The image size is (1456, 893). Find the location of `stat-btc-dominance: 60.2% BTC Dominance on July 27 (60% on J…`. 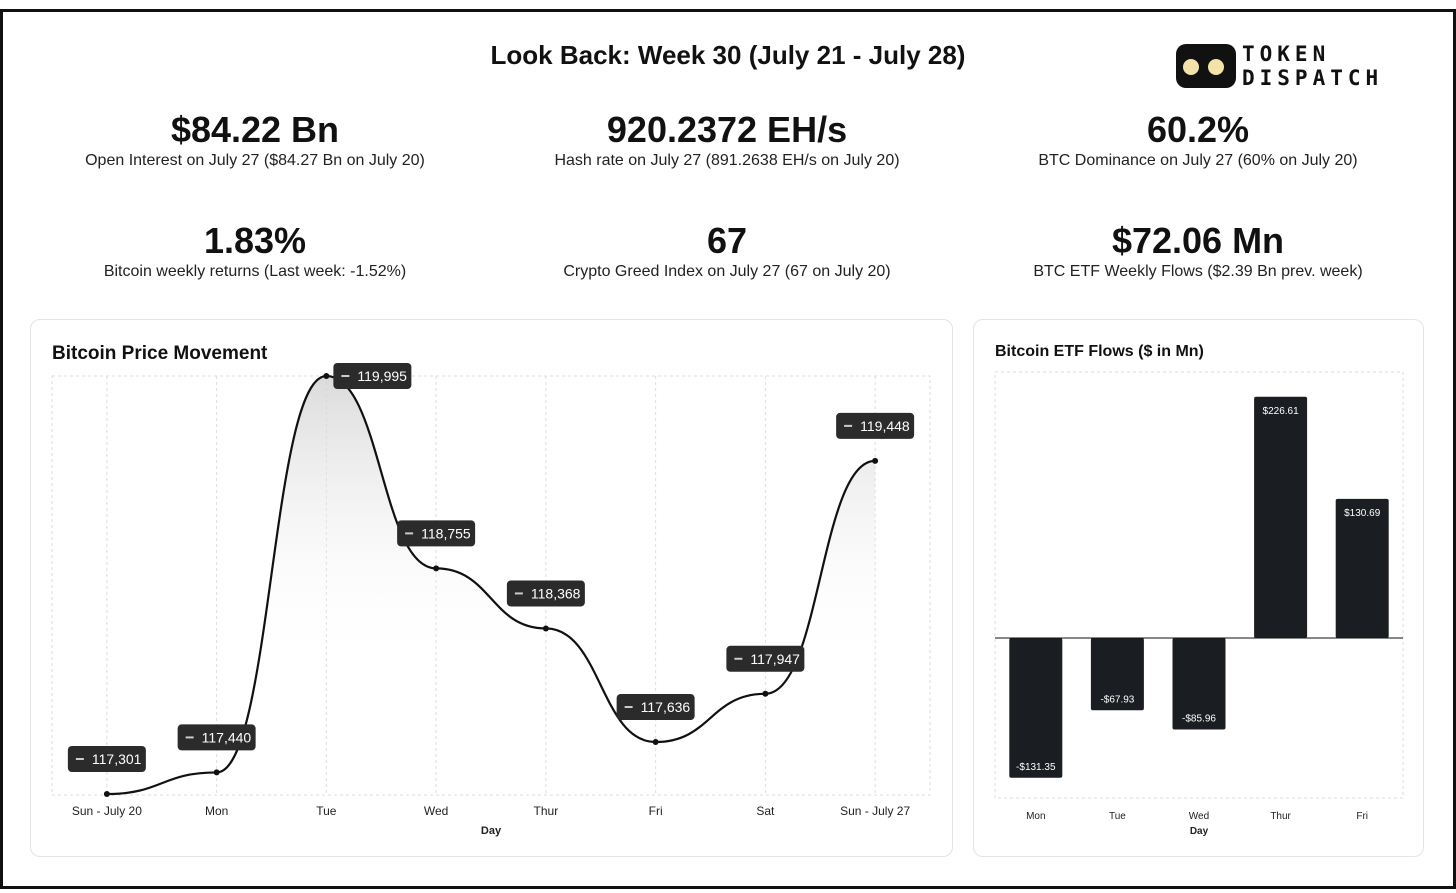

stat-btc-dominance: 60.2% BTC Dominance on July 27 (60% on J… is located at coordinates (1198, 140).